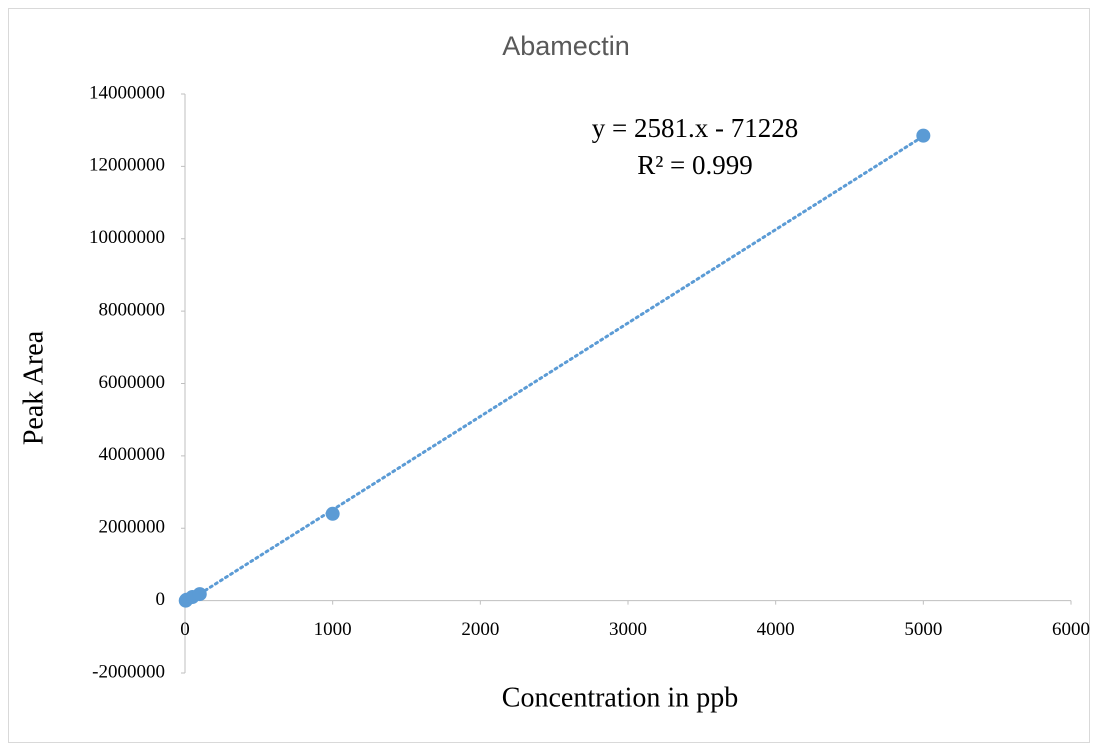  What do you see at coordinates (132, 527) in the screenshot?
I see `y-tick-label: 2000000` at bounding box center [132, 527].